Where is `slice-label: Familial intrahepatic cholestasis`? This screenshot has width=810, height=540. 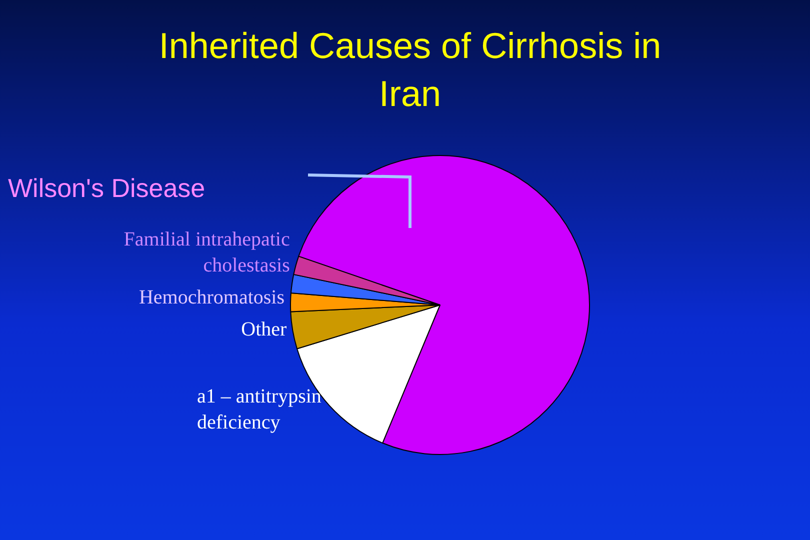 slice-label: Familial intrahepatic cholestasis is located at coordinates (207, 252).